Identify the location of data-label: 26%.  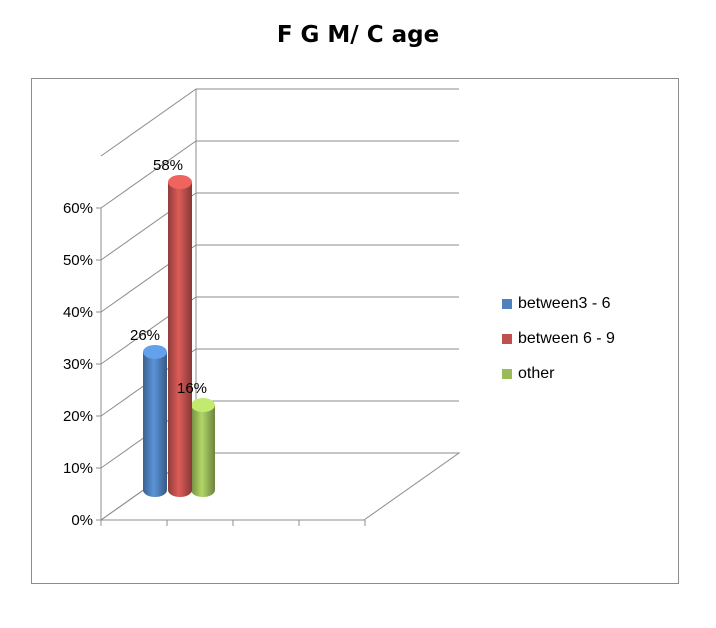
(145, 335).